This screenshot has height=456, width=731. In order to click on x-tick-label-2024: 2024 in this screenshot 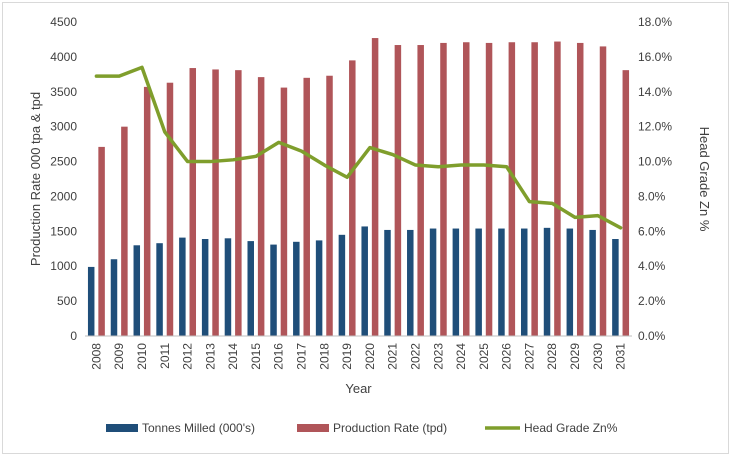, I will do `click(461, 356)`.